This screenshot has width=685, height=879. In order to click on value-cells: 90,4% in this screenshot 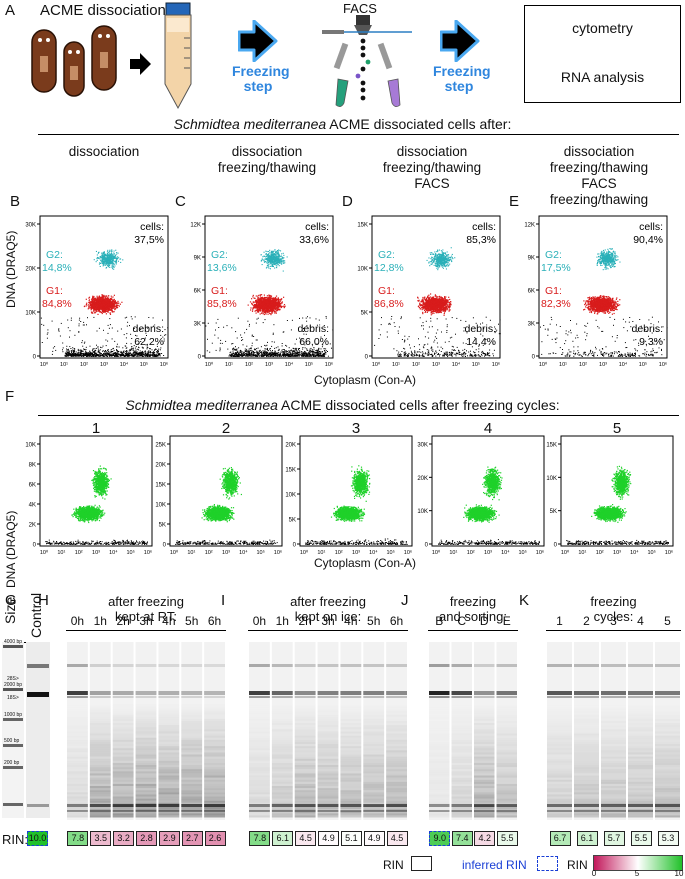, I will do `click(648, 240)`.